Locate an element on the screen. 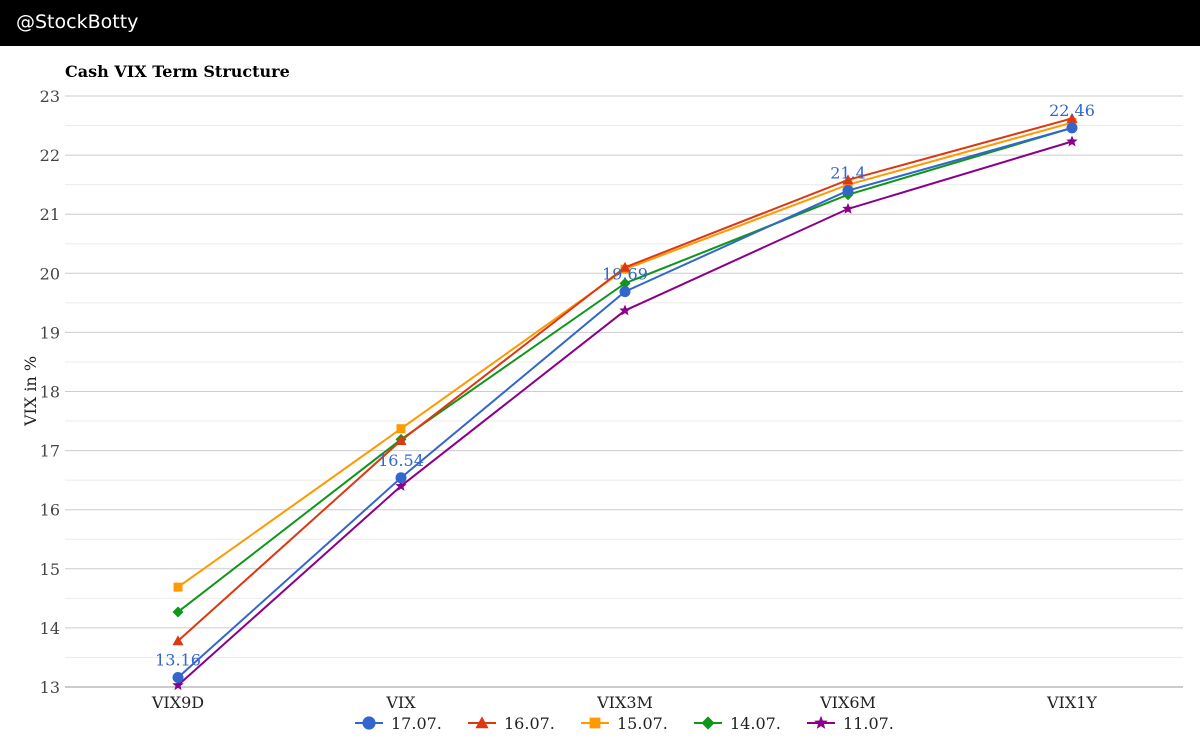 The image size is (1200, 744). chart-title: Cash VIX Term Structure is located at coordinates (177, 71).